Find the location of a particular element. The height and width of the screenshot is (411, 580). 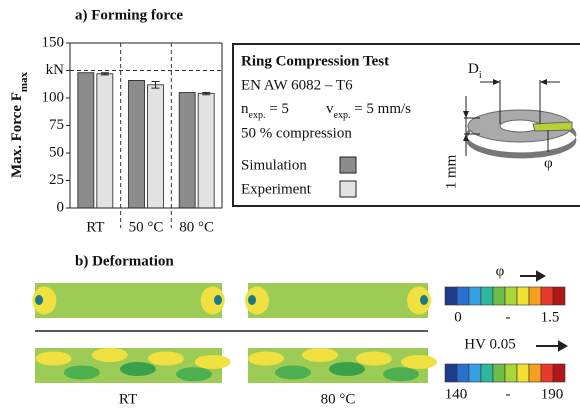

ring-diagram is located at coordinates (520, 119).